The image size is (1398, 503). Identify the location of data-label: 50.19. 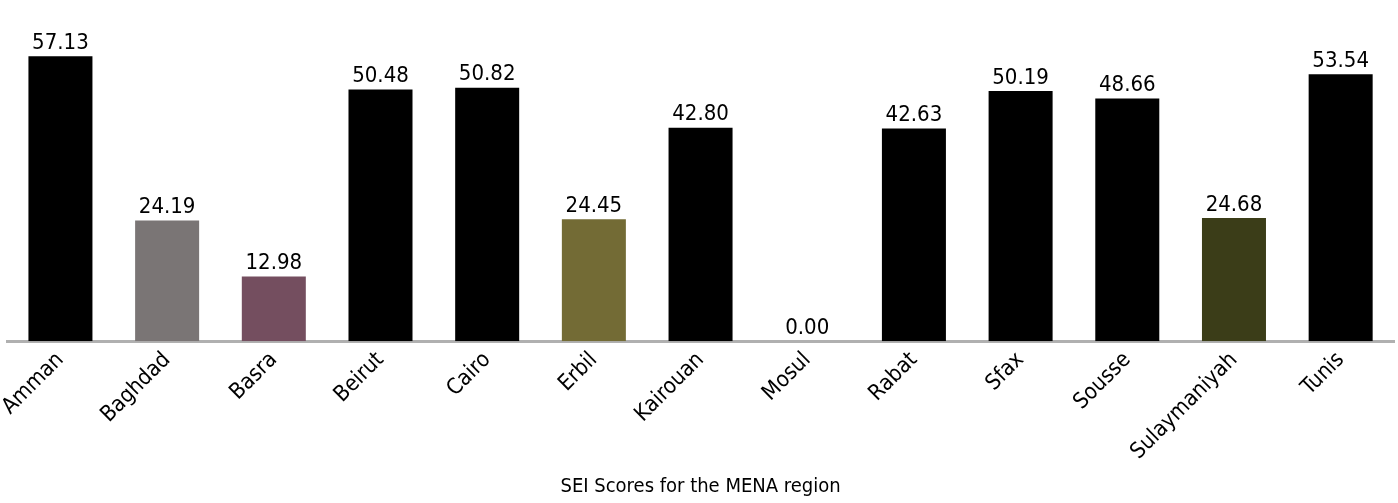
(1020, 76).